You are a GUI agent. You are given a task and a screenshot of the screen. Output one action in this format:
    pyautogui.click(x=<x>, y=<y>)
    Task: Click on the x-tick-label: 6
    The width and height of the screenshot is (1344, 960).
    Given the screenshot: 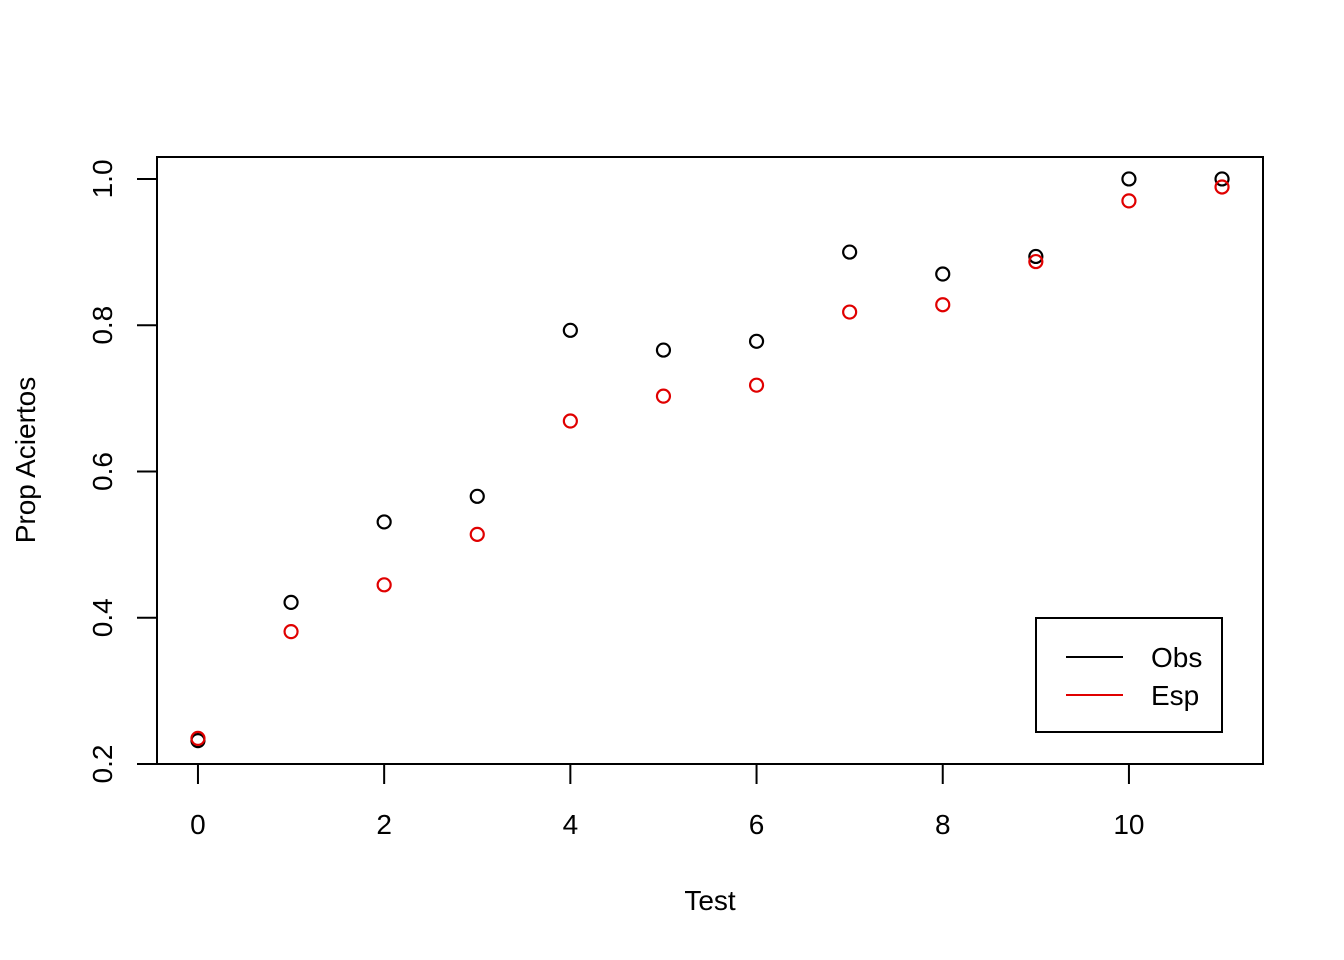 What is the action you would take?
    pyautogui.click(x=757, y=824)
    